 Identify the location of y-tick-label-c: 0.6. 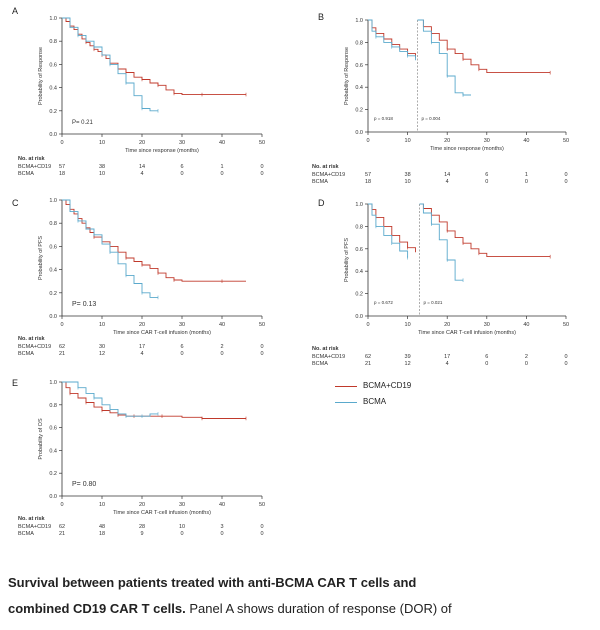
(53, 247).